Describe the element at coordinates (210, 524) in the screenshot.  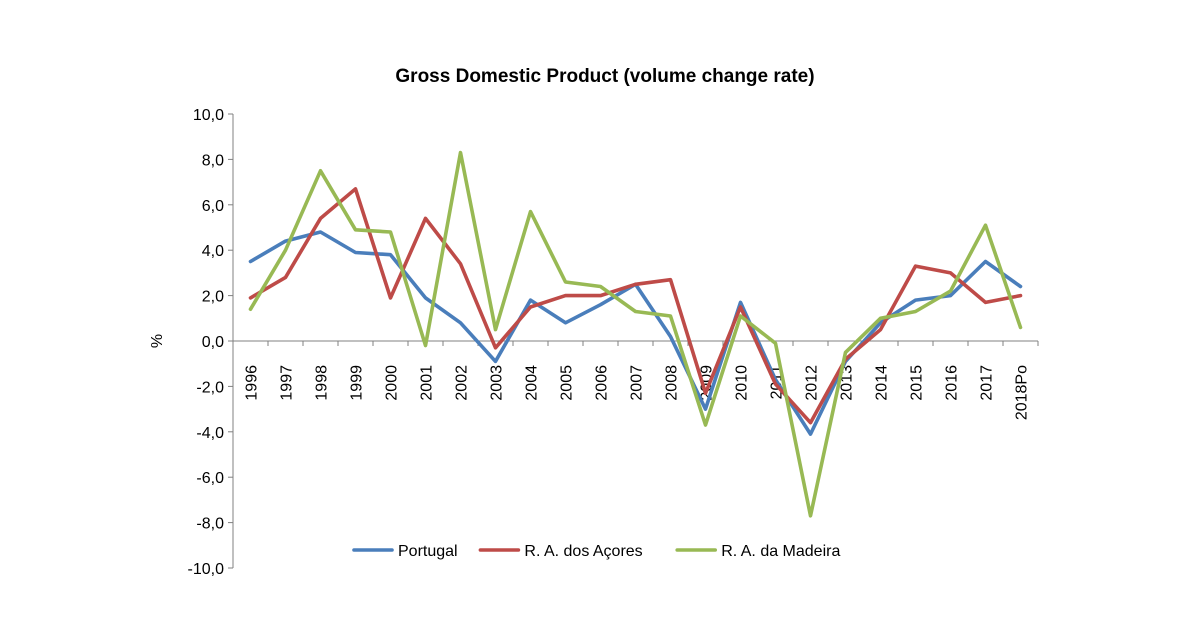
I see `y-tick-label: -8,0` at that location.